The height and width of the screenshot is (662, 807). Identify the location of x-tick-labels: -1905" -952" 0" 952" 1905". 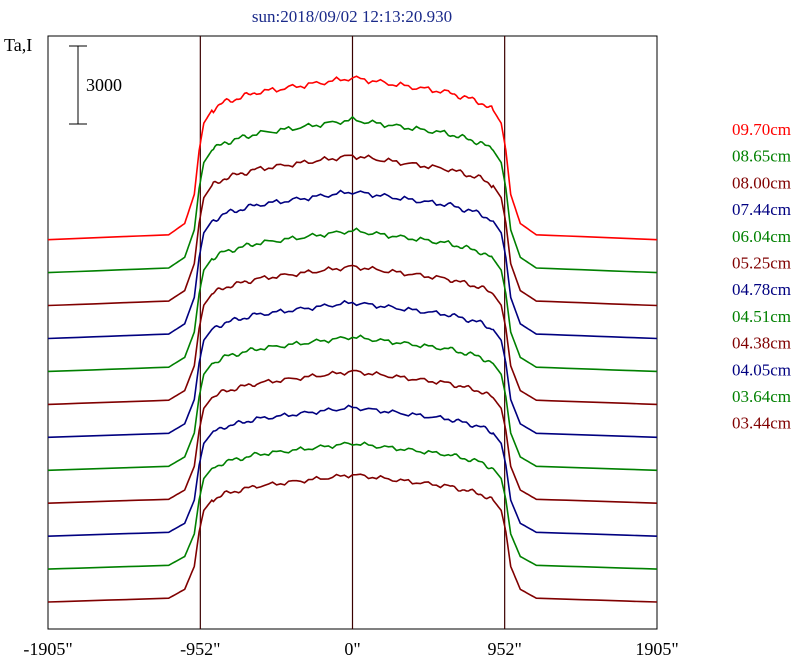
(350, 649).